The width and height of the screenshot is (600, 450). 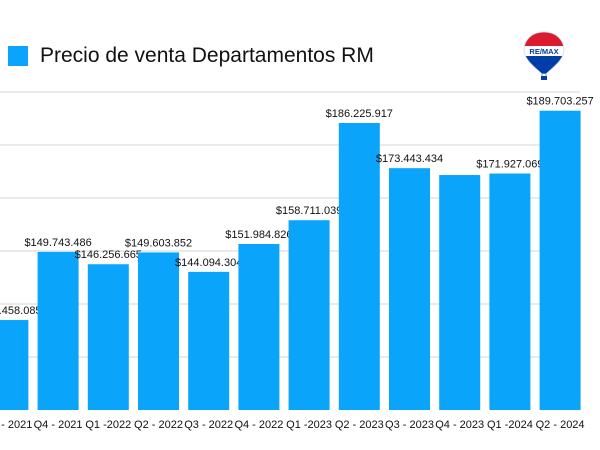 What do you see at coordinates (459, 425) in the screenshot?
I see `x-tick-label: Q4 - 2023` at bounding box center [459, 425].